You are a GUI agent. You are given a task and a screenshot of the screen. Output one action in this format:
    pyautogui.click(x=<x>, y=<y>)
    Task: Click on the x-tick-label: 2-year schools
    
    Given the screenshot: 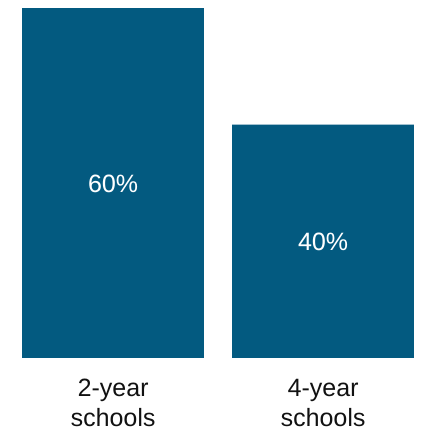 What is the action you would take?
    pyautogui.click(x=113, y=403)
    